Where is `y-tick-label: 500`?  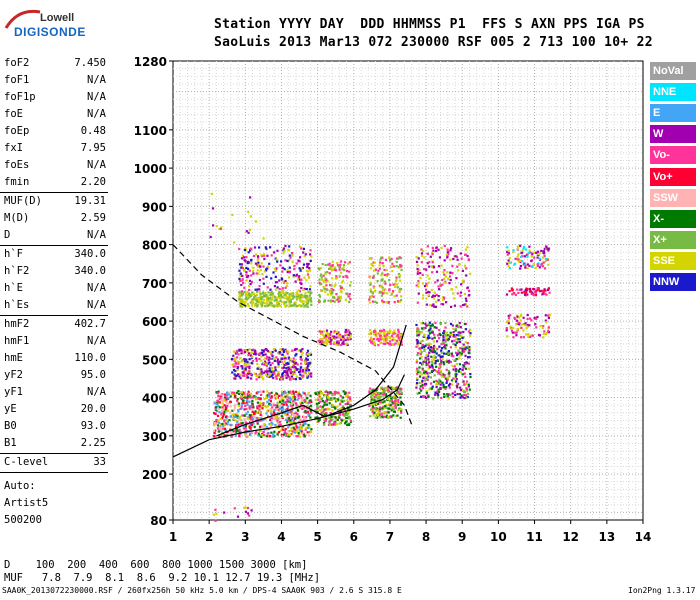
y-tick-label: 500 is located at coordinates (154, 360).